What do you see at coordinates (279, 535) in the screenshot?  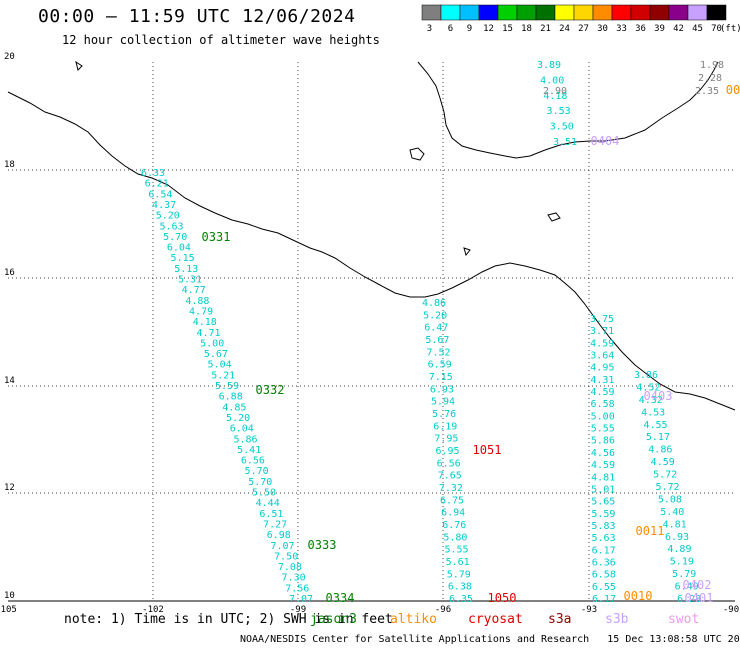 I see `swh-value: 6.98` at bounding box center [279, 535].